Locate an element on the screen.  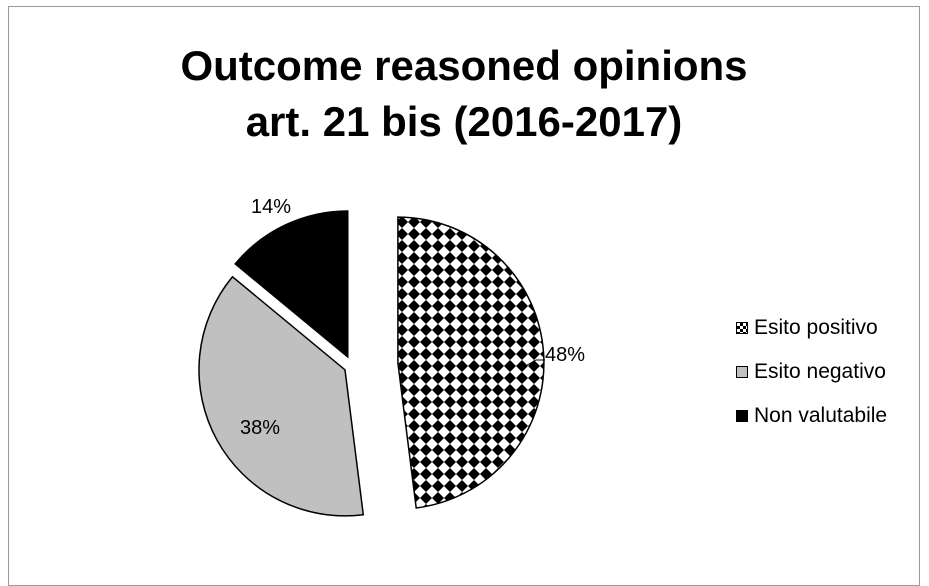
data-label-esito-positivo: 48% is located at coordinates (565, 355).